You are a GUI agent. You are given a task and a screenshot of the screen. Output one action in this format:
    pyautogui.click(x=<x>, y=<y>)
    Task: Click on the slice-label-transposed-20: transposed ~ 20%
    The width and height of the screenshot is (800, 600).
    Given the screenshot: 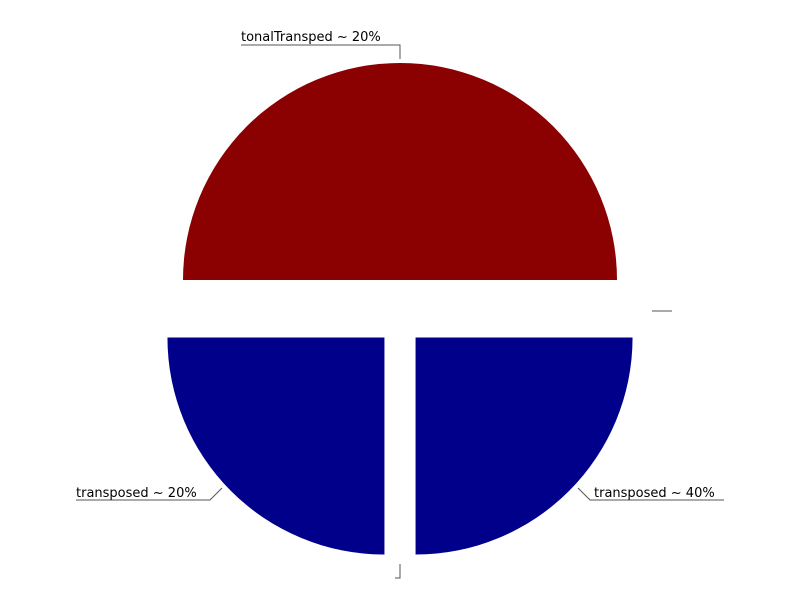 What is the action you would take?
    pyautogui.click(x=136, y=493)
    